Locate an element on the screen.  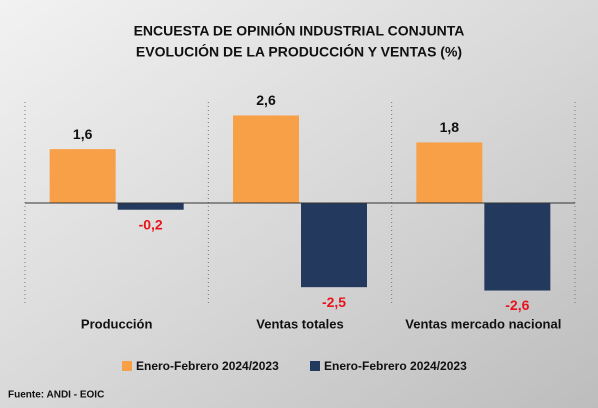
value-label: 1,6 is located at coordinates (83, 134).